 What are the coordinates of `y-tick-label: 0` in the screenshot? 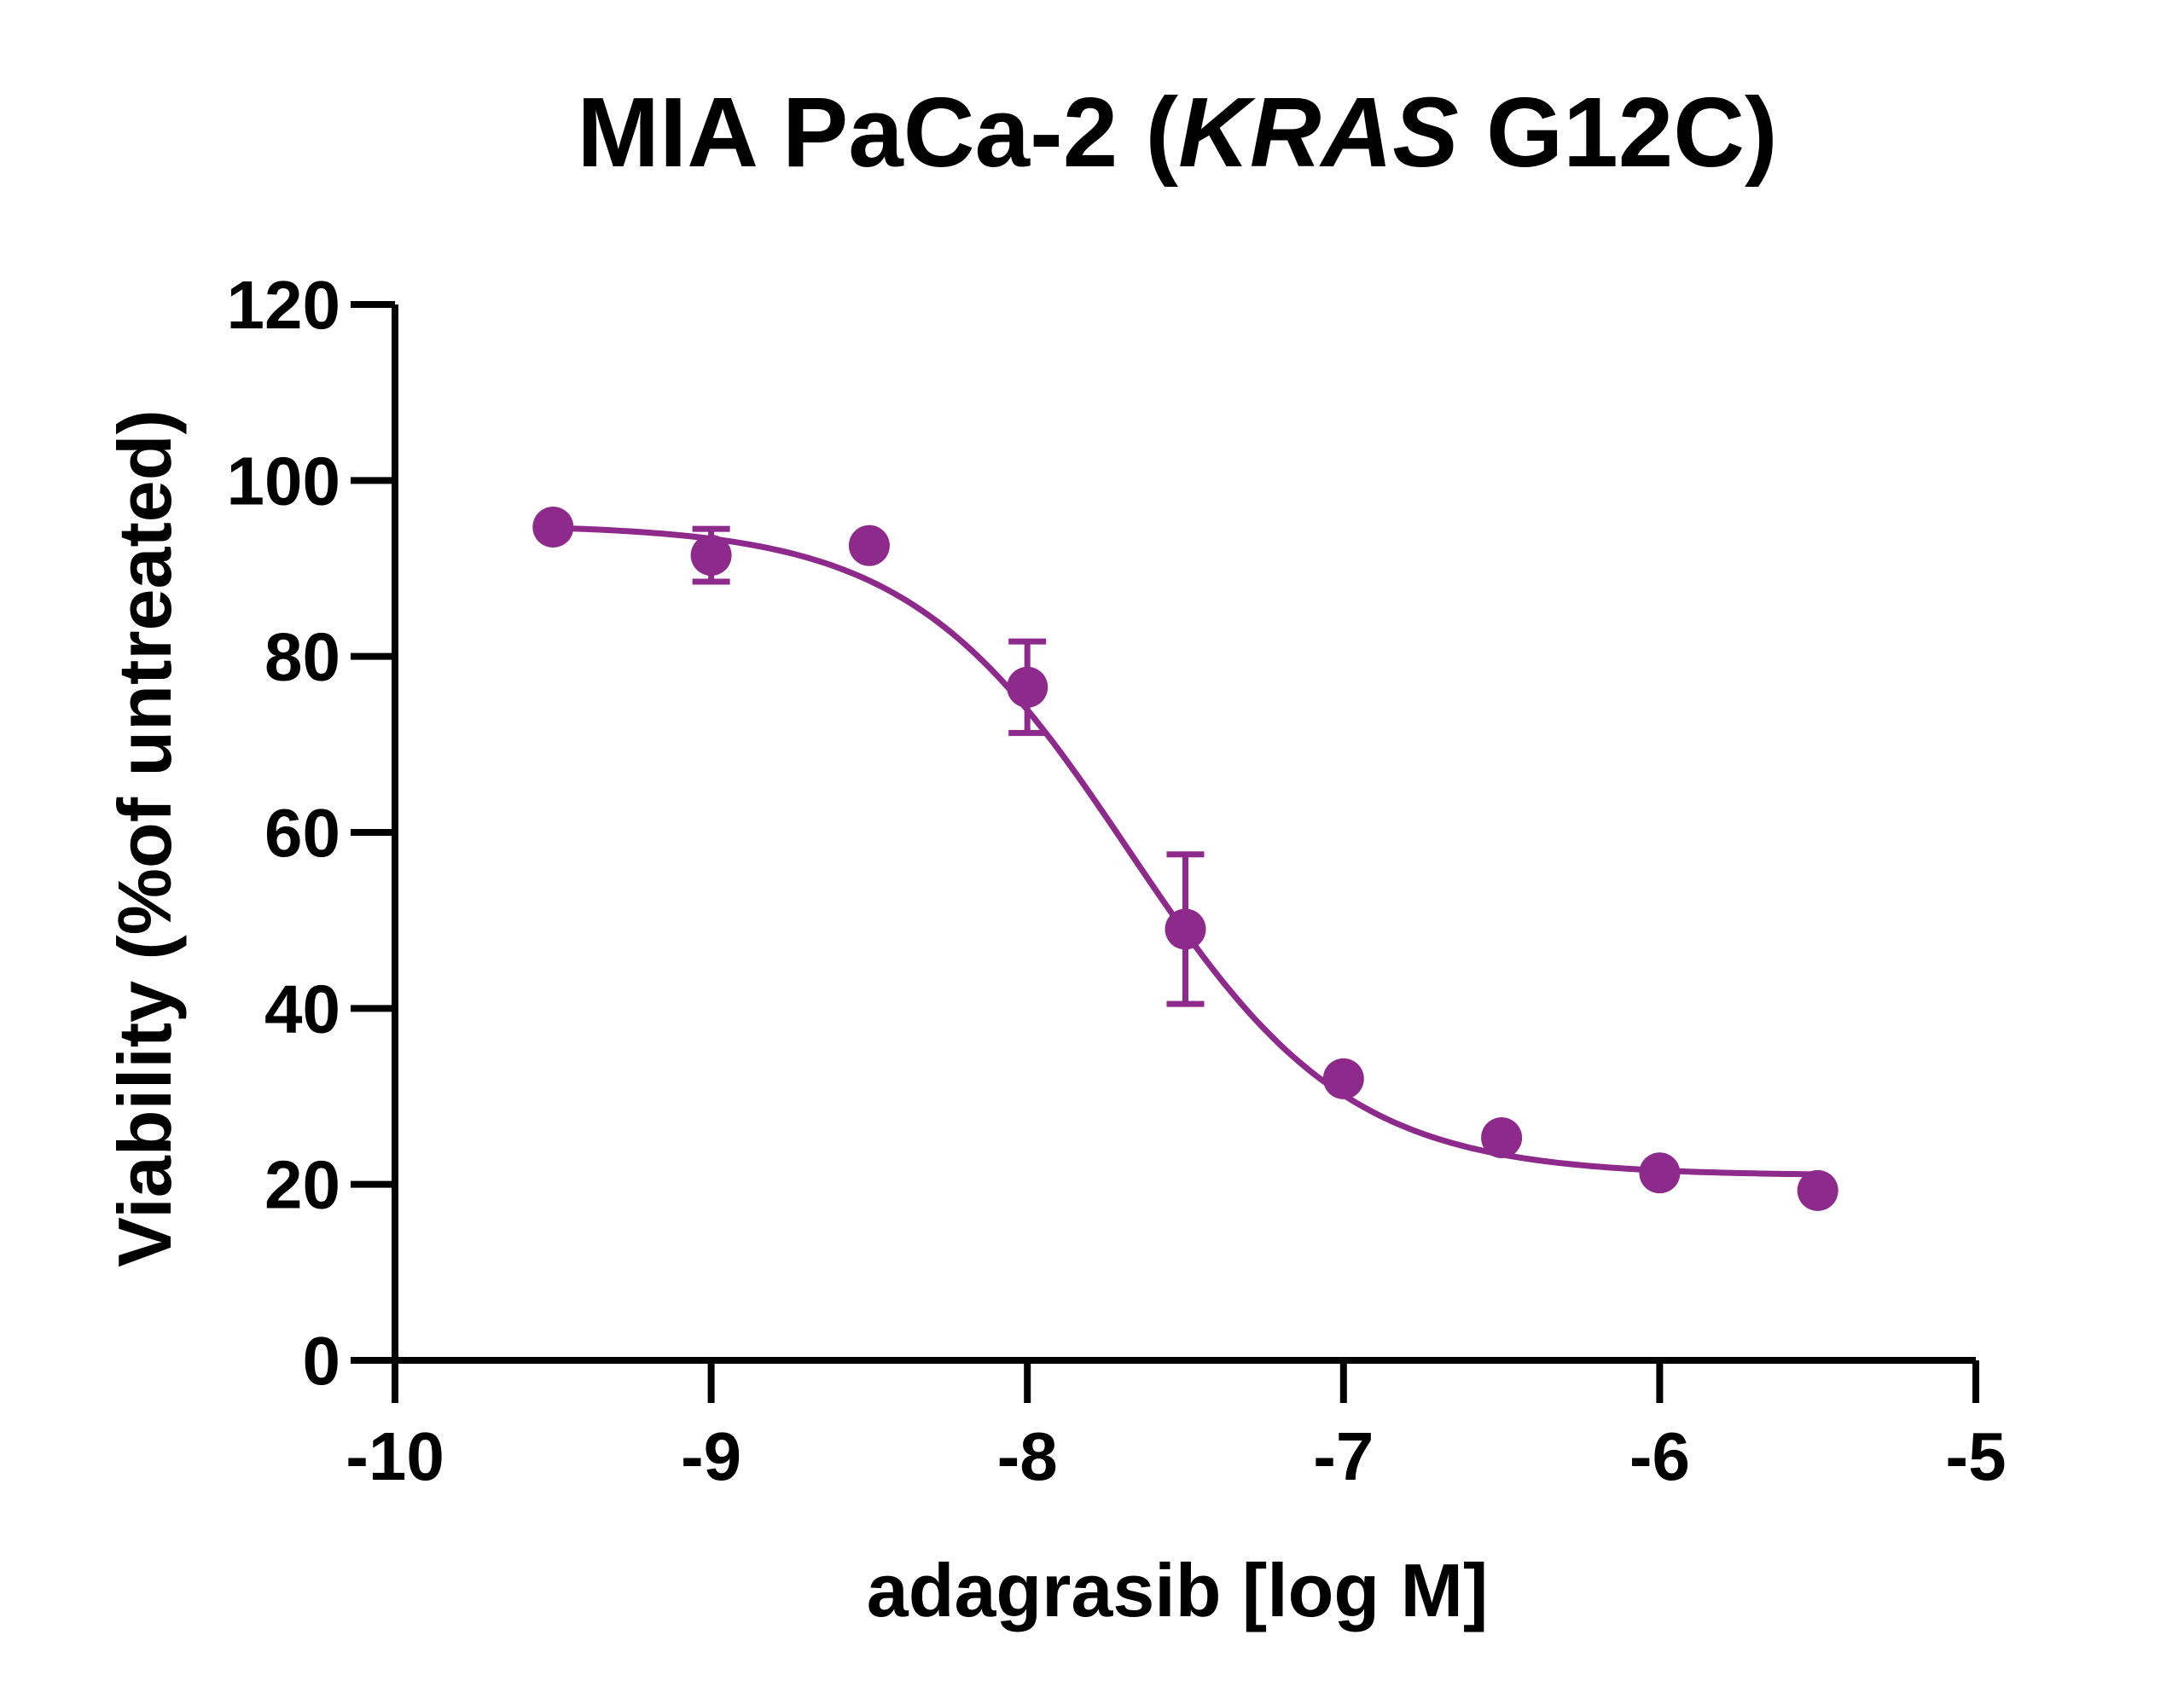 It's located at (322, 1361).